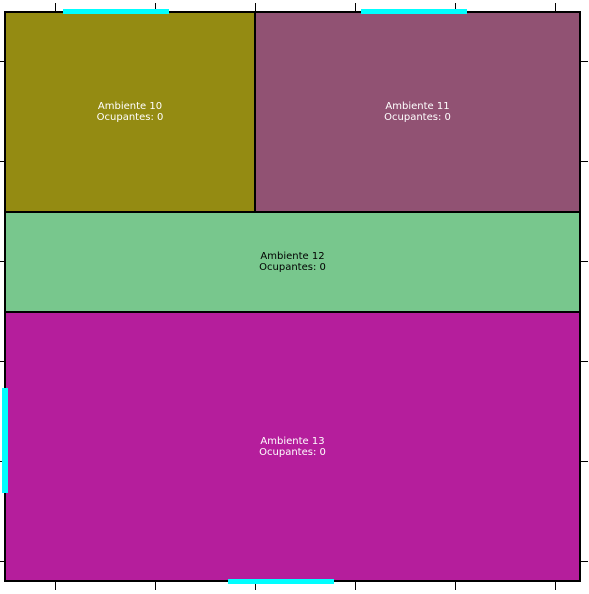 This screenshot has width=589, height=594. I want to click on room-ambiente-10: Ambiente 10 Ocupantes: 0, so click(130, 112).